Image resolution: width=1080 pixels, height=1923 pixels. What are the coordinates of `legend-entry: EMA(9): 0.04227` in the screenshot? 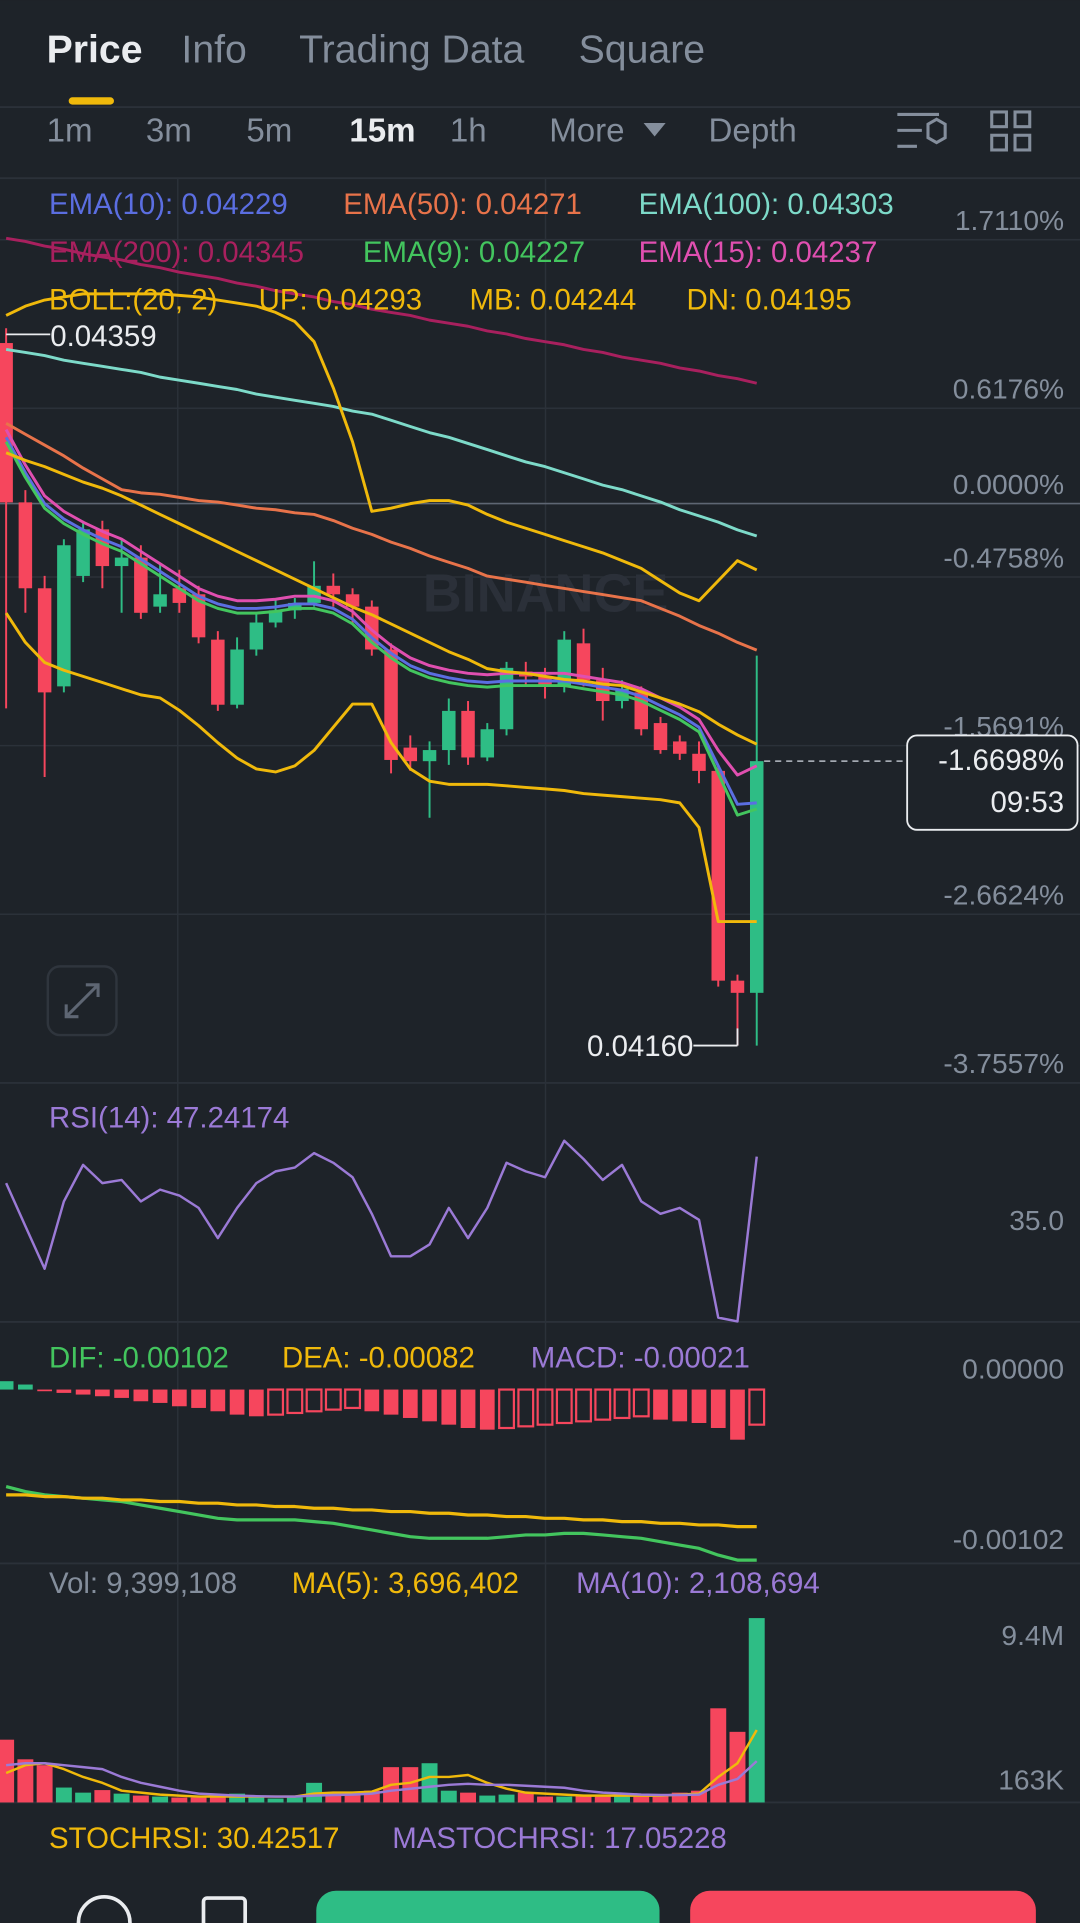 It's located at (474, 252).